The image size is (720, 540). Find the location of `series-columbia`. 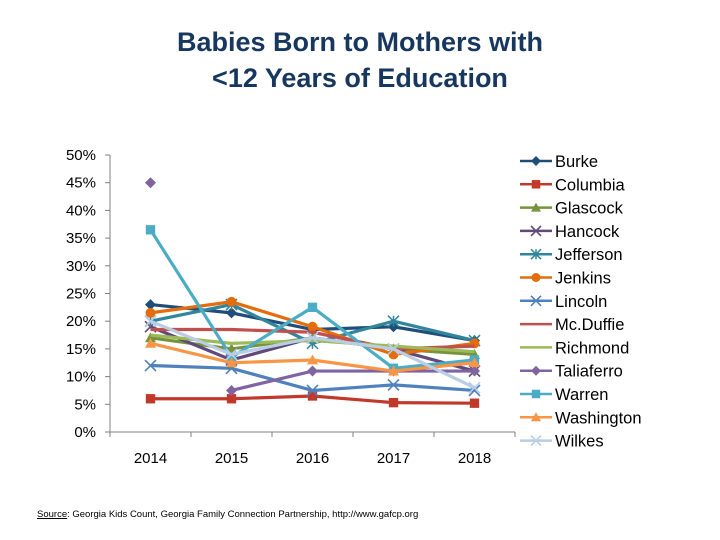

series-columbia is located at coordinates (312, 399).